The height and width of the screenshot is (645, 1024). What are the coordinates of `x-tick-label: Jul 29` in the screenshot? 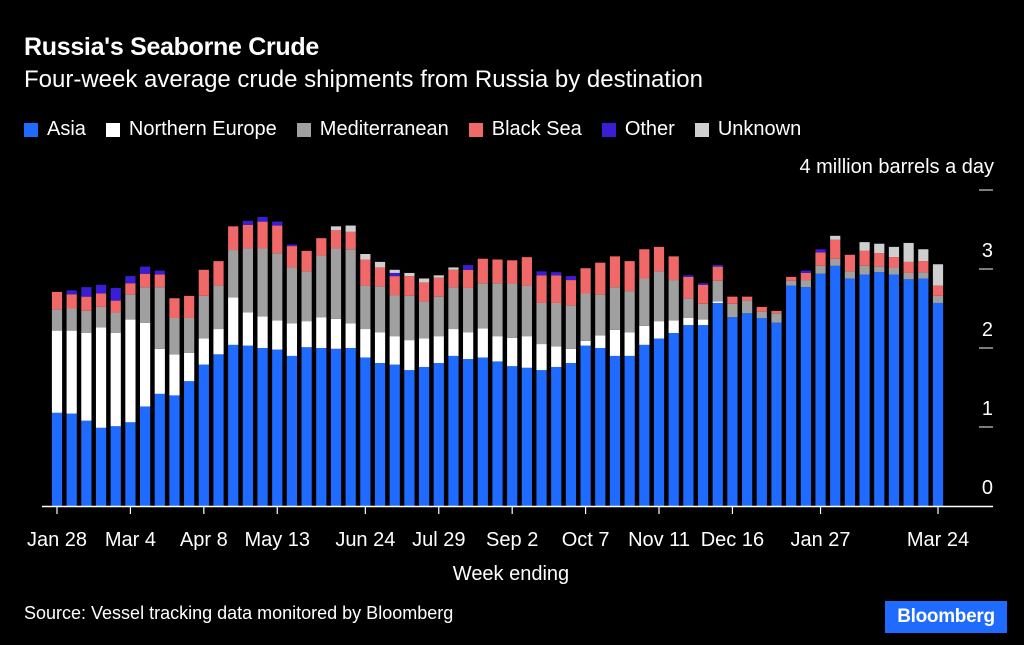 It's located at (438, 540).